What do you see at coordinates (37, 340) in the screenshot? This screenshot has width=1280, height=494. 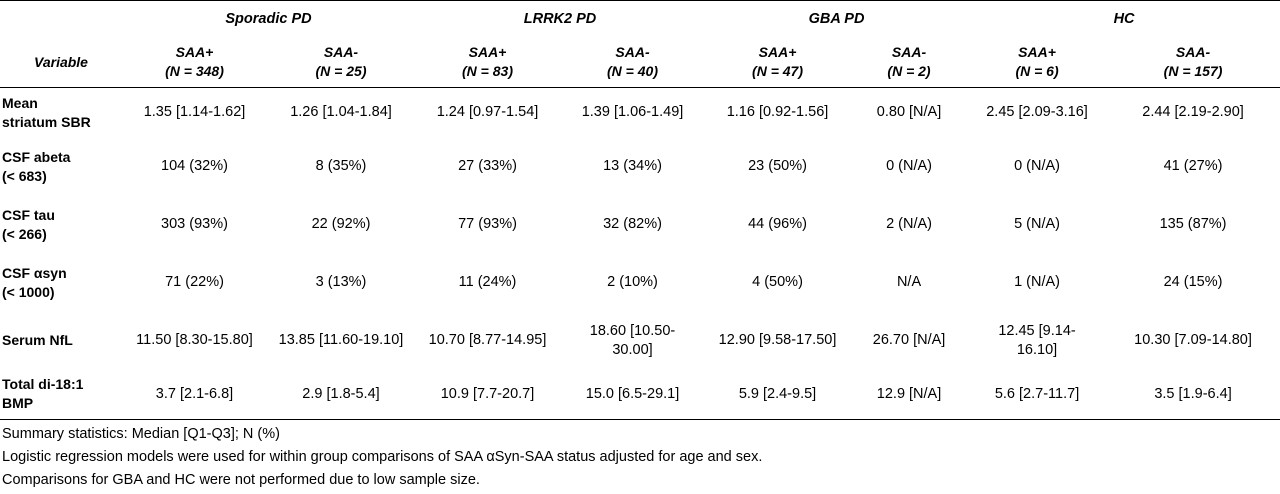 I see `variable-label-line: Serum NfL` at bounding box center [37, 340].